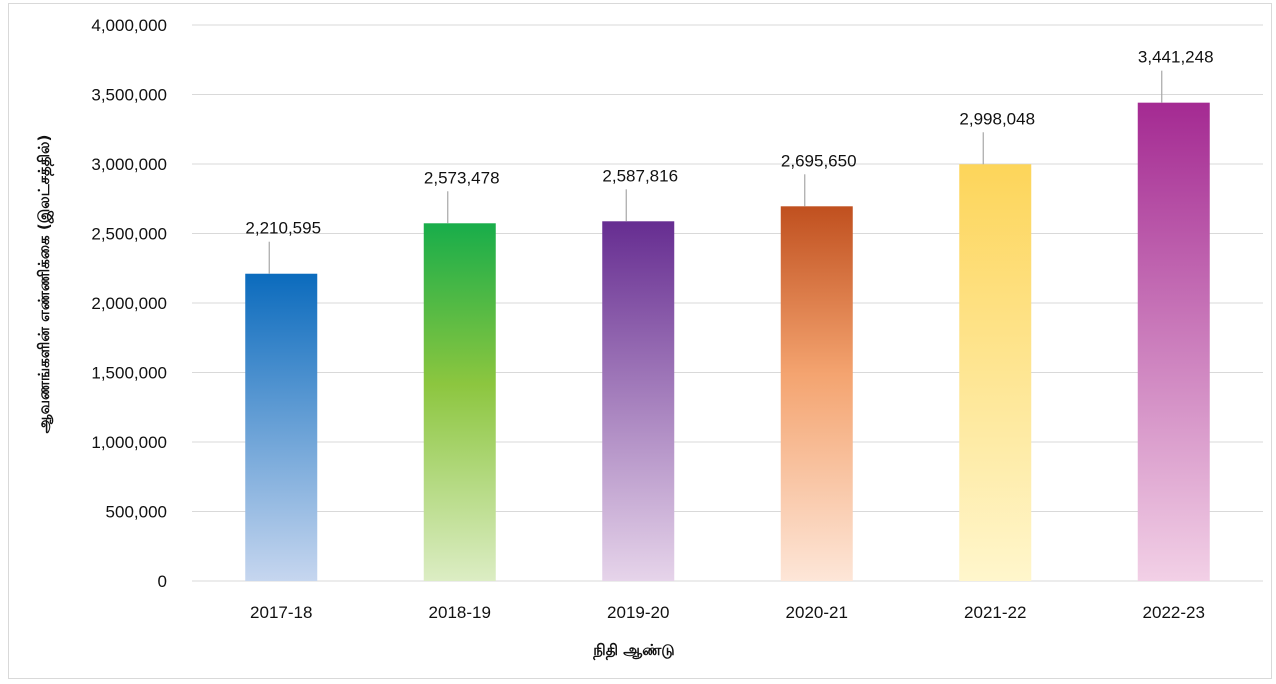 This screenshot has width=1276, height=684. What do you see at coordinates (819, 160) in the screenshot?
I see `data-label: 2,695,650` at bounding box center [819, 160].